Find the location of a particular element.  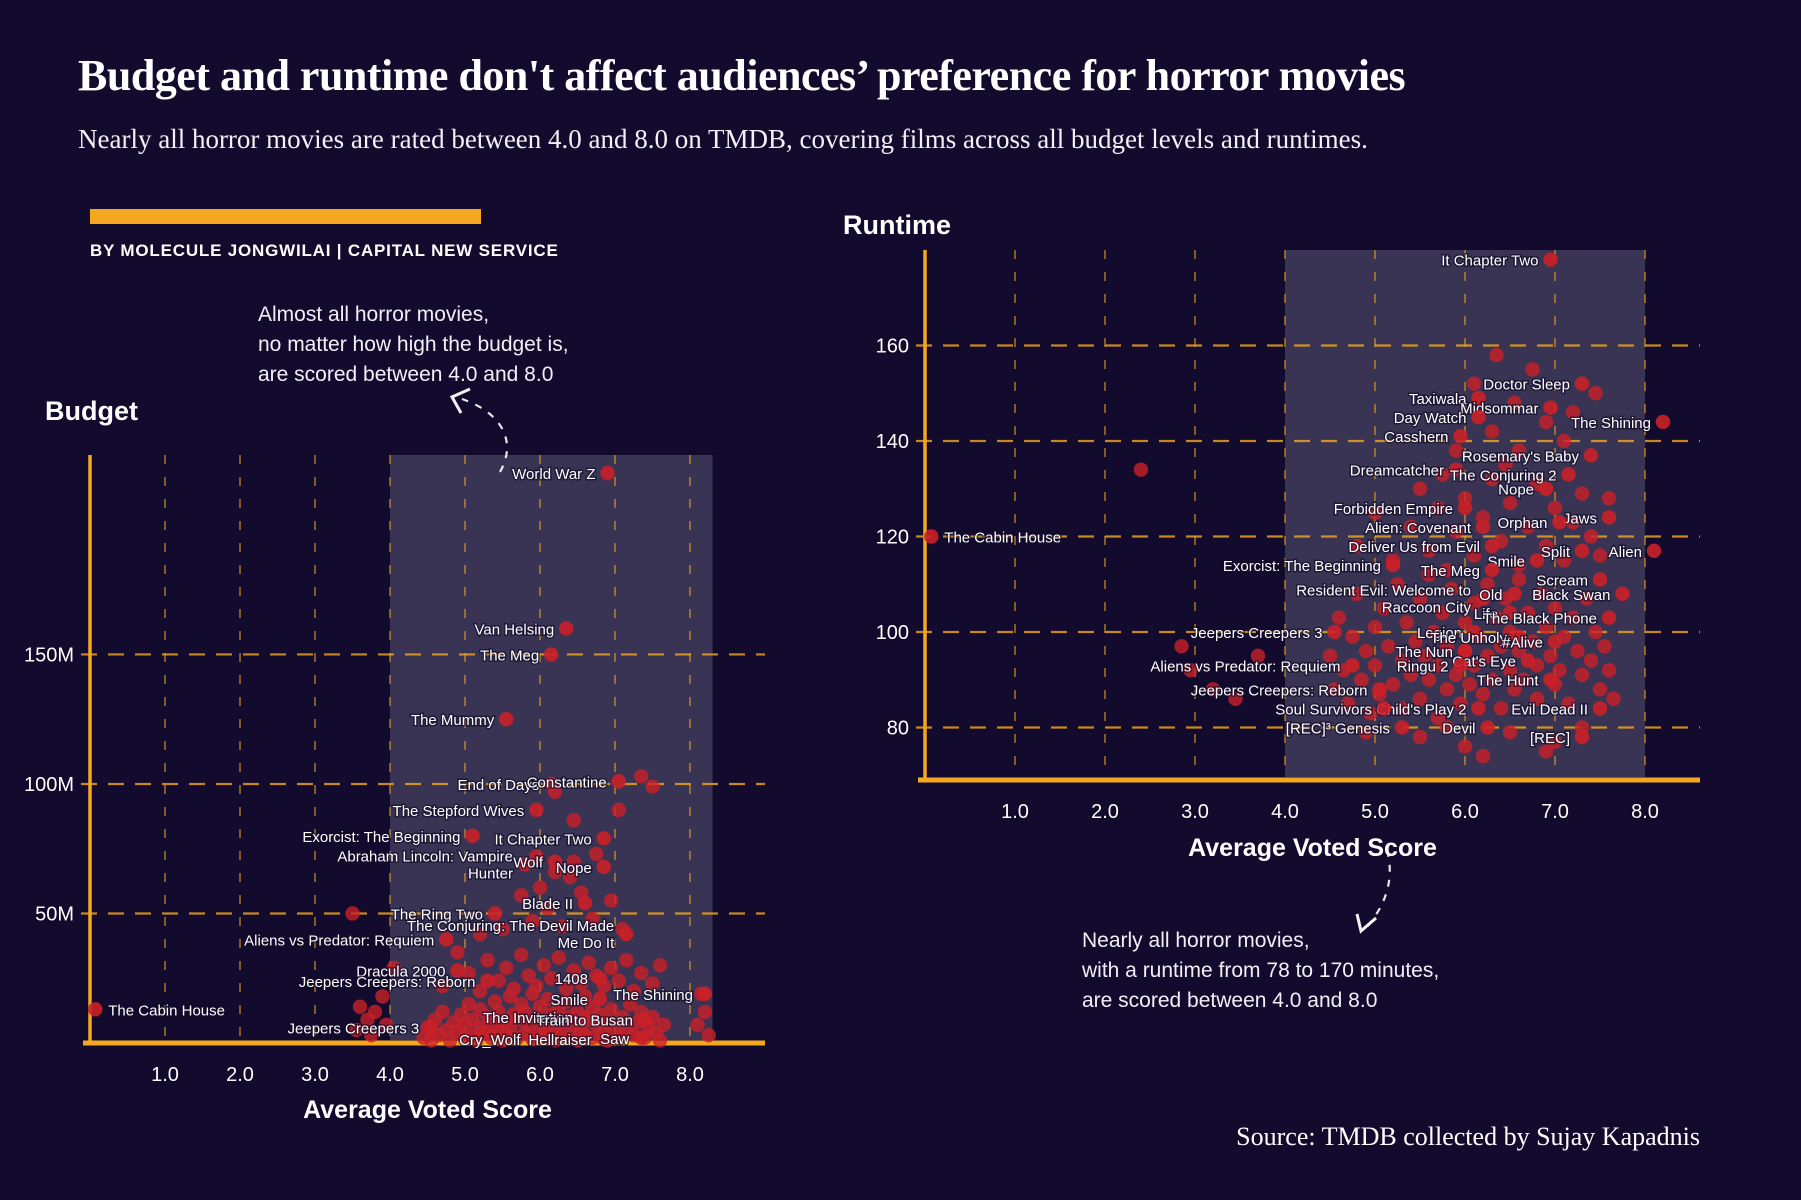

point-label: Casshern is located at coordinates (1416, 437).